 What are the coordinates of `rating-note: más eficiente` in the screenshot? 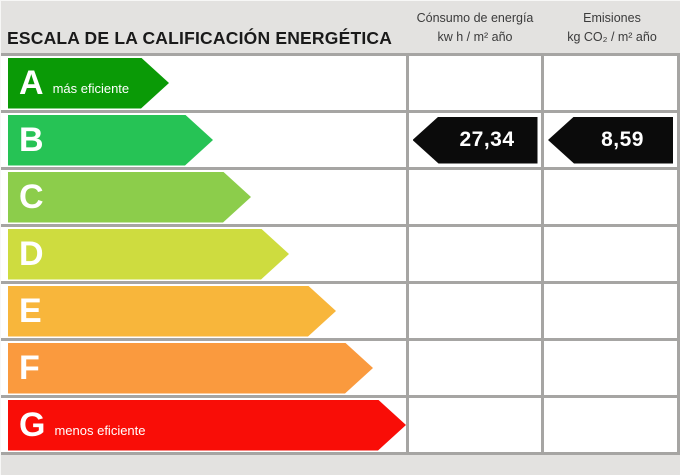 It's located at (91, 88).